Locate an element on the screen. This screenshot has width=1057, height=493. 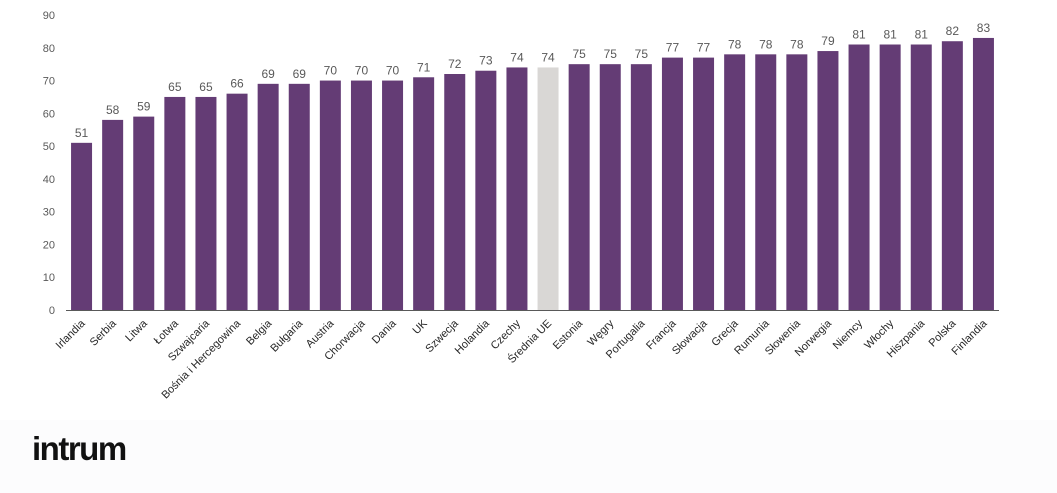
y-tick-label: 20 is located at coordinates (49, 245).